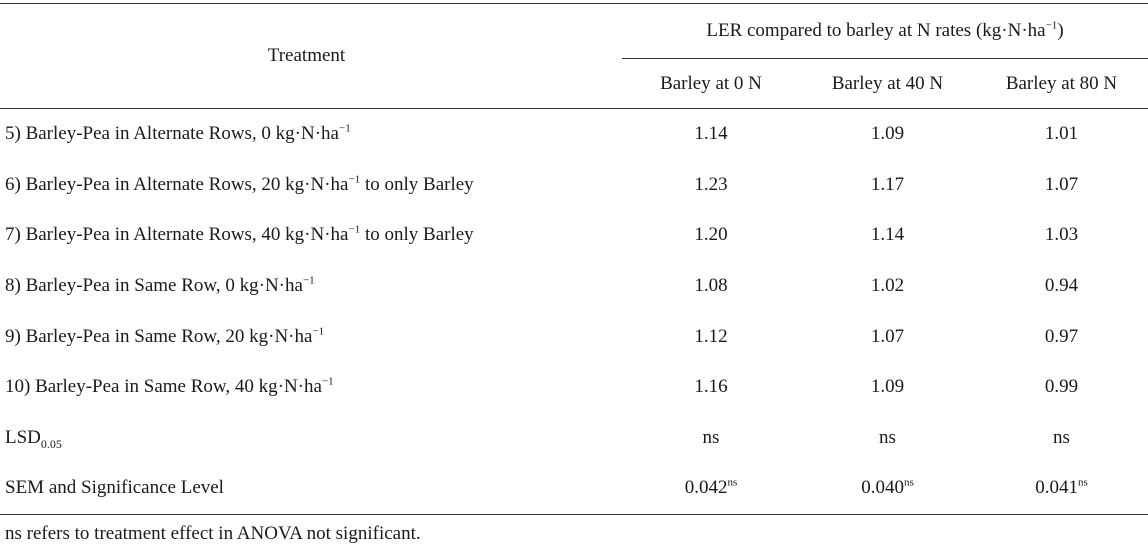 This screenshot has height=554, width=1148. What do you see at coordinates (163, 387) in the screenshot?
I see `treatment-label: 10) Barley-Pea in Same Row, 40 kg·N·ha` at bounding box center [163, 387].